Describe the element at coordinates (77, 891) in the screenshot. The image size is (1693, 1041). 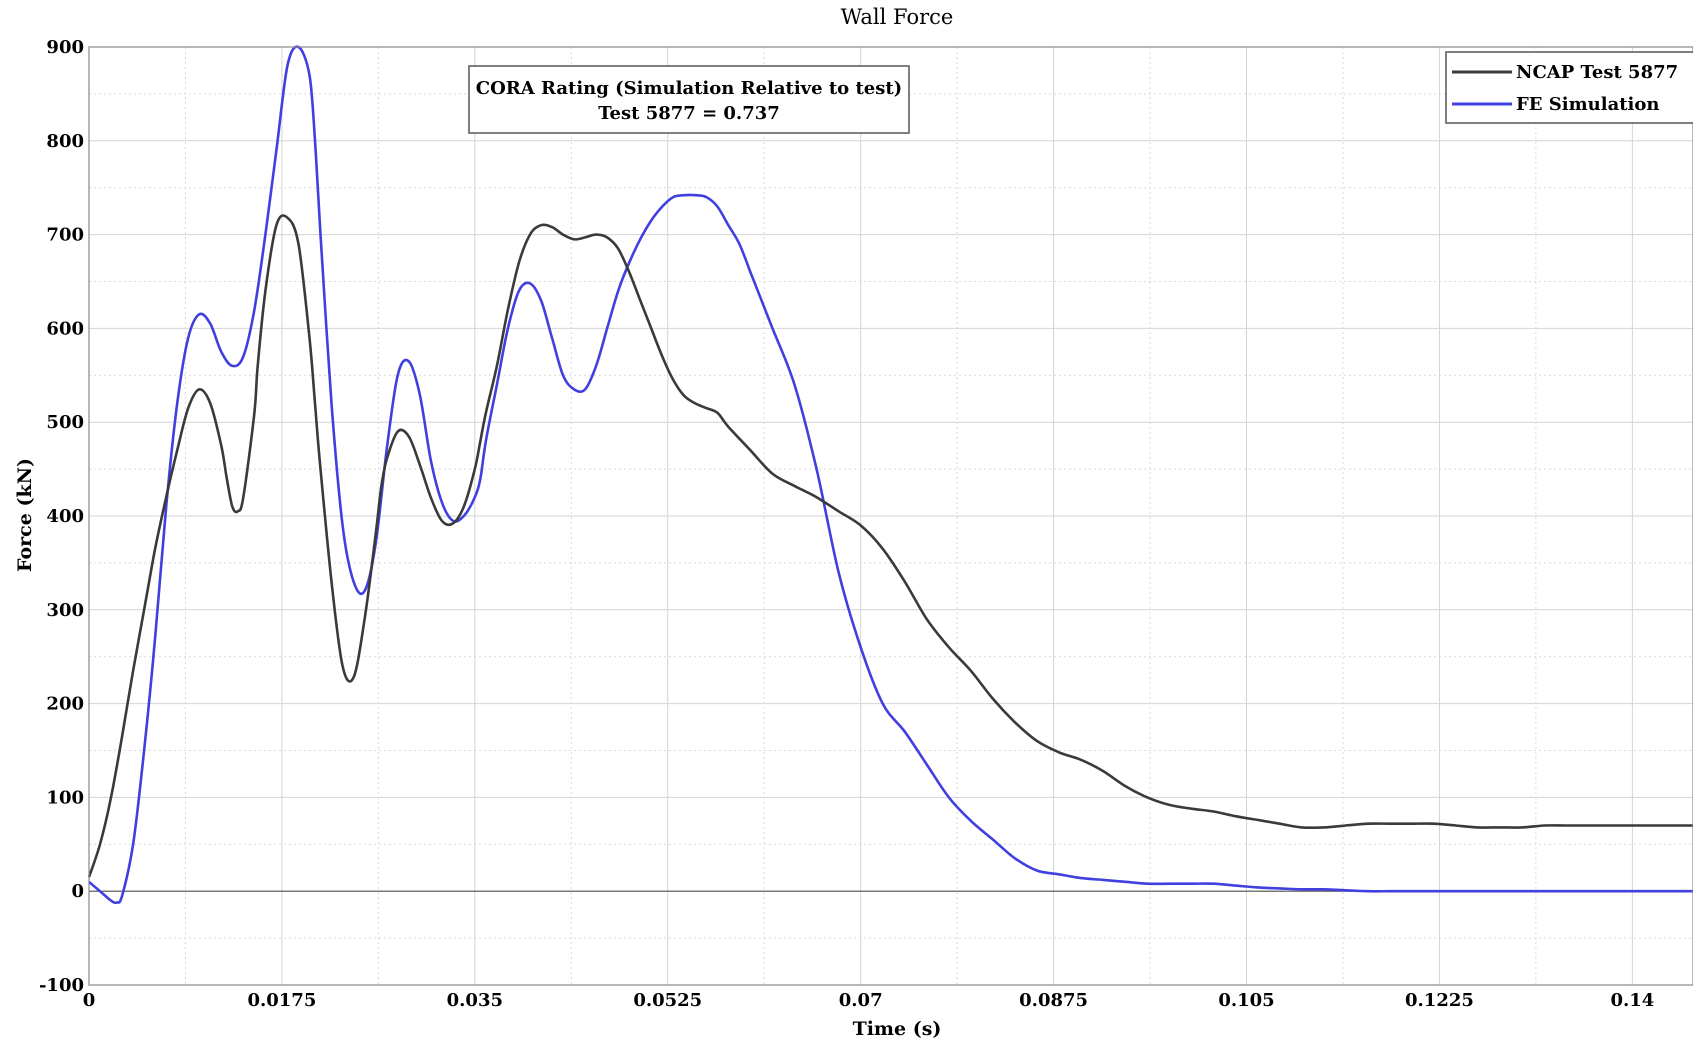
I see `y-tick-label: 0` at that location.